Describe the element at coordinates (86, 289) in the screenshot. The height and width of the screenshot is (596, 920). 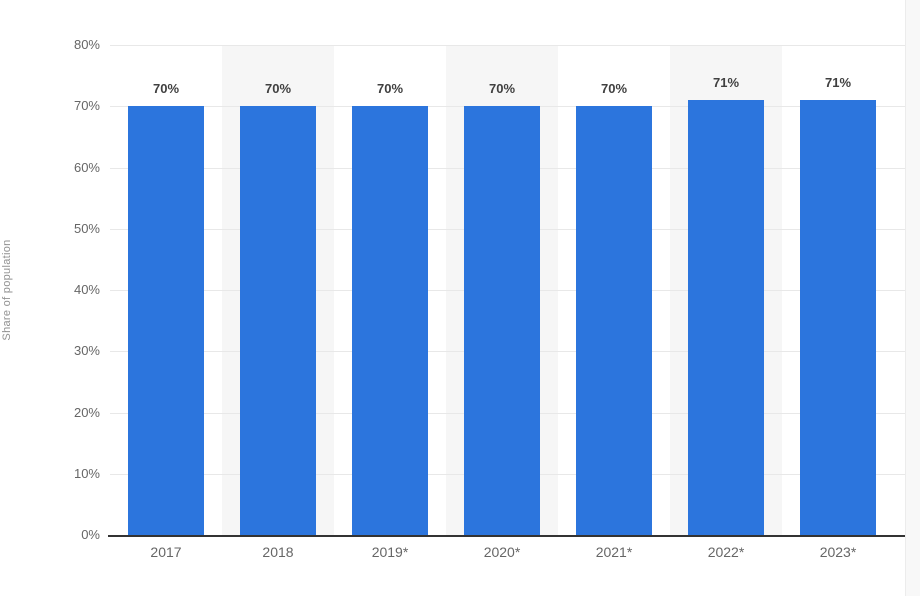
I see `y-tick-label: 40%` at that location.